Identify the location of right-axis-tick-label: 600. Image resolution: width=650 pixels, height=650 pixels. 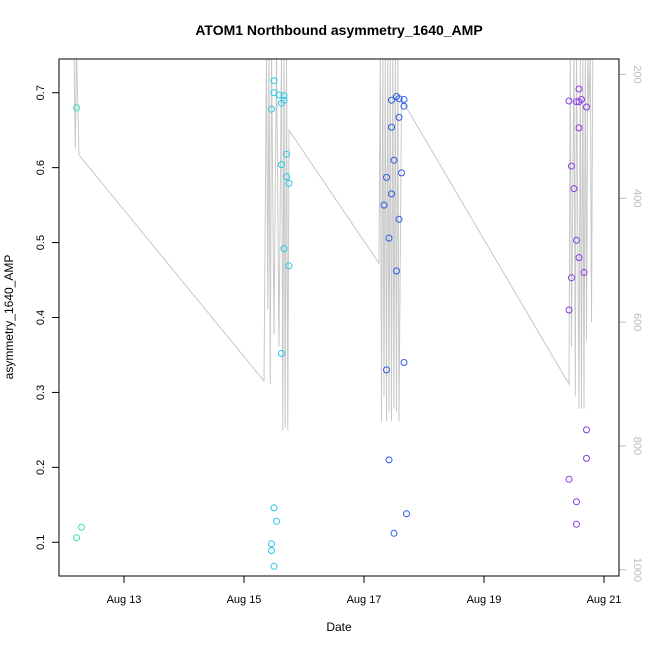
(637, 322).